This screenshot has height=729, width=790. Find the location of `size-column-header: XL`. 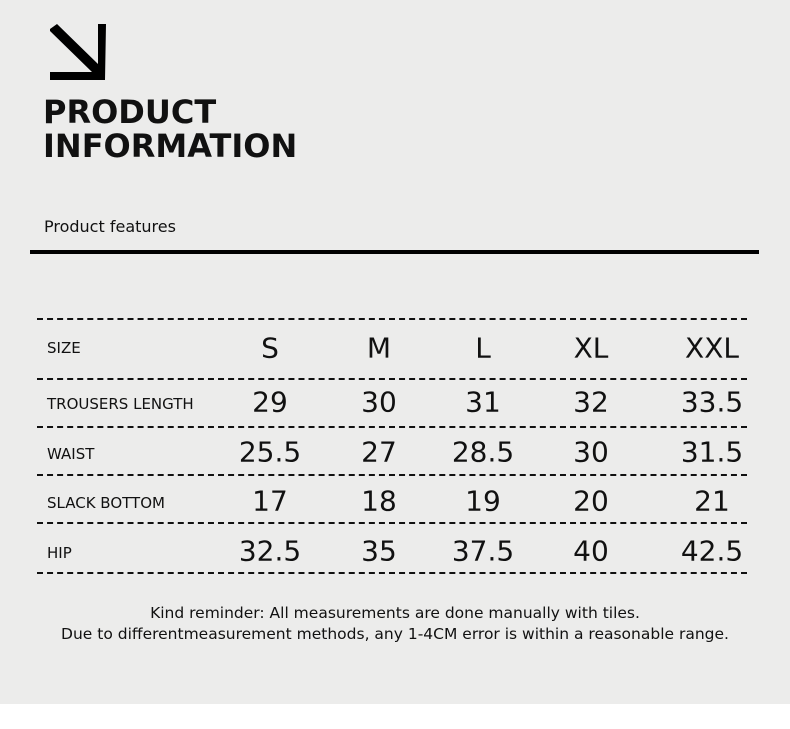

size-column-header: XL is located at coordinates (591, 348).